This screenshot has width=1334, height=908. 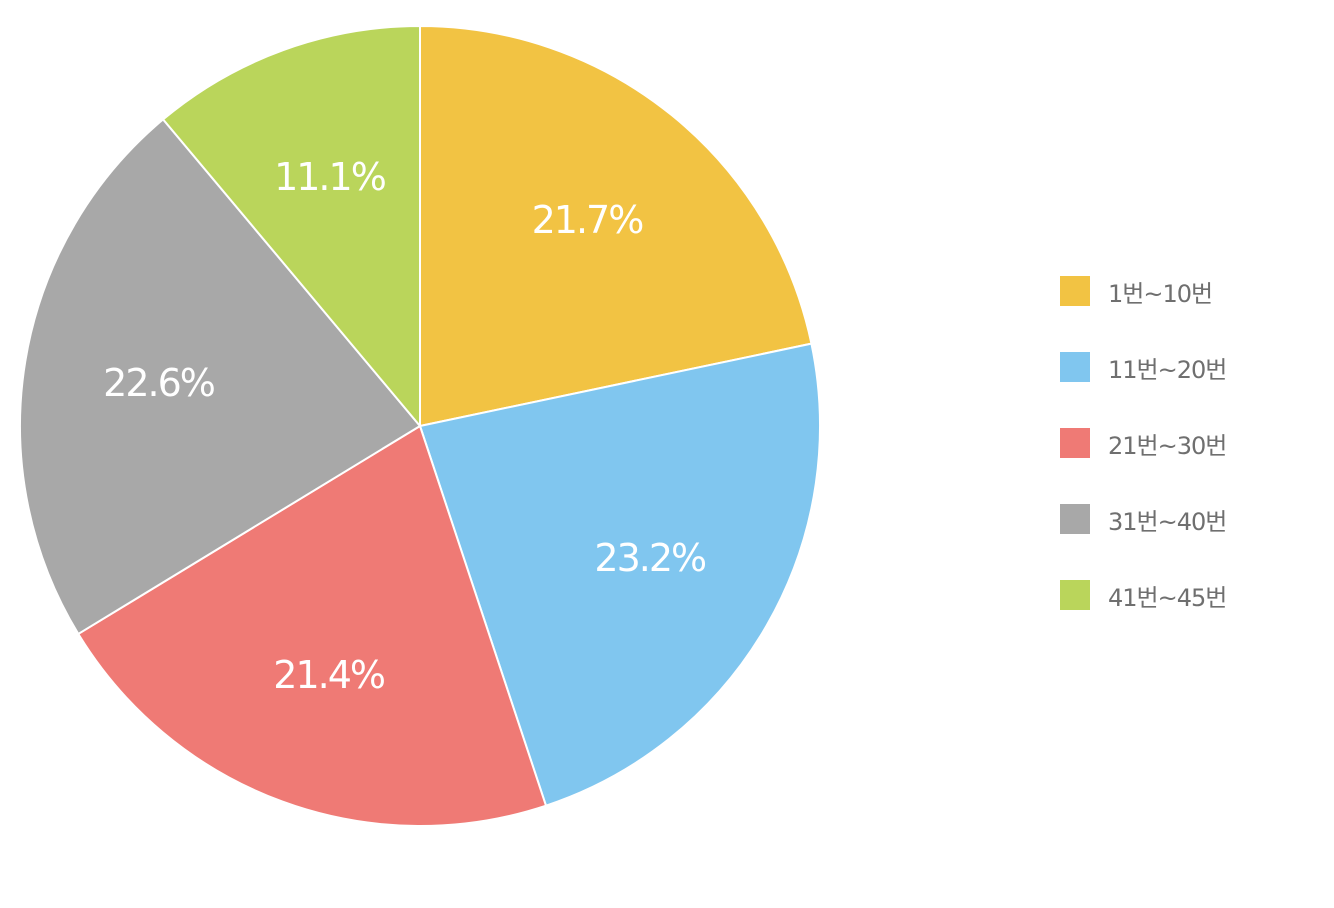 What do you see at coordinates (329, 675) in the screenshot?
I see `slice-value-label-3: 21.4%` at bounding box center [329, 675].